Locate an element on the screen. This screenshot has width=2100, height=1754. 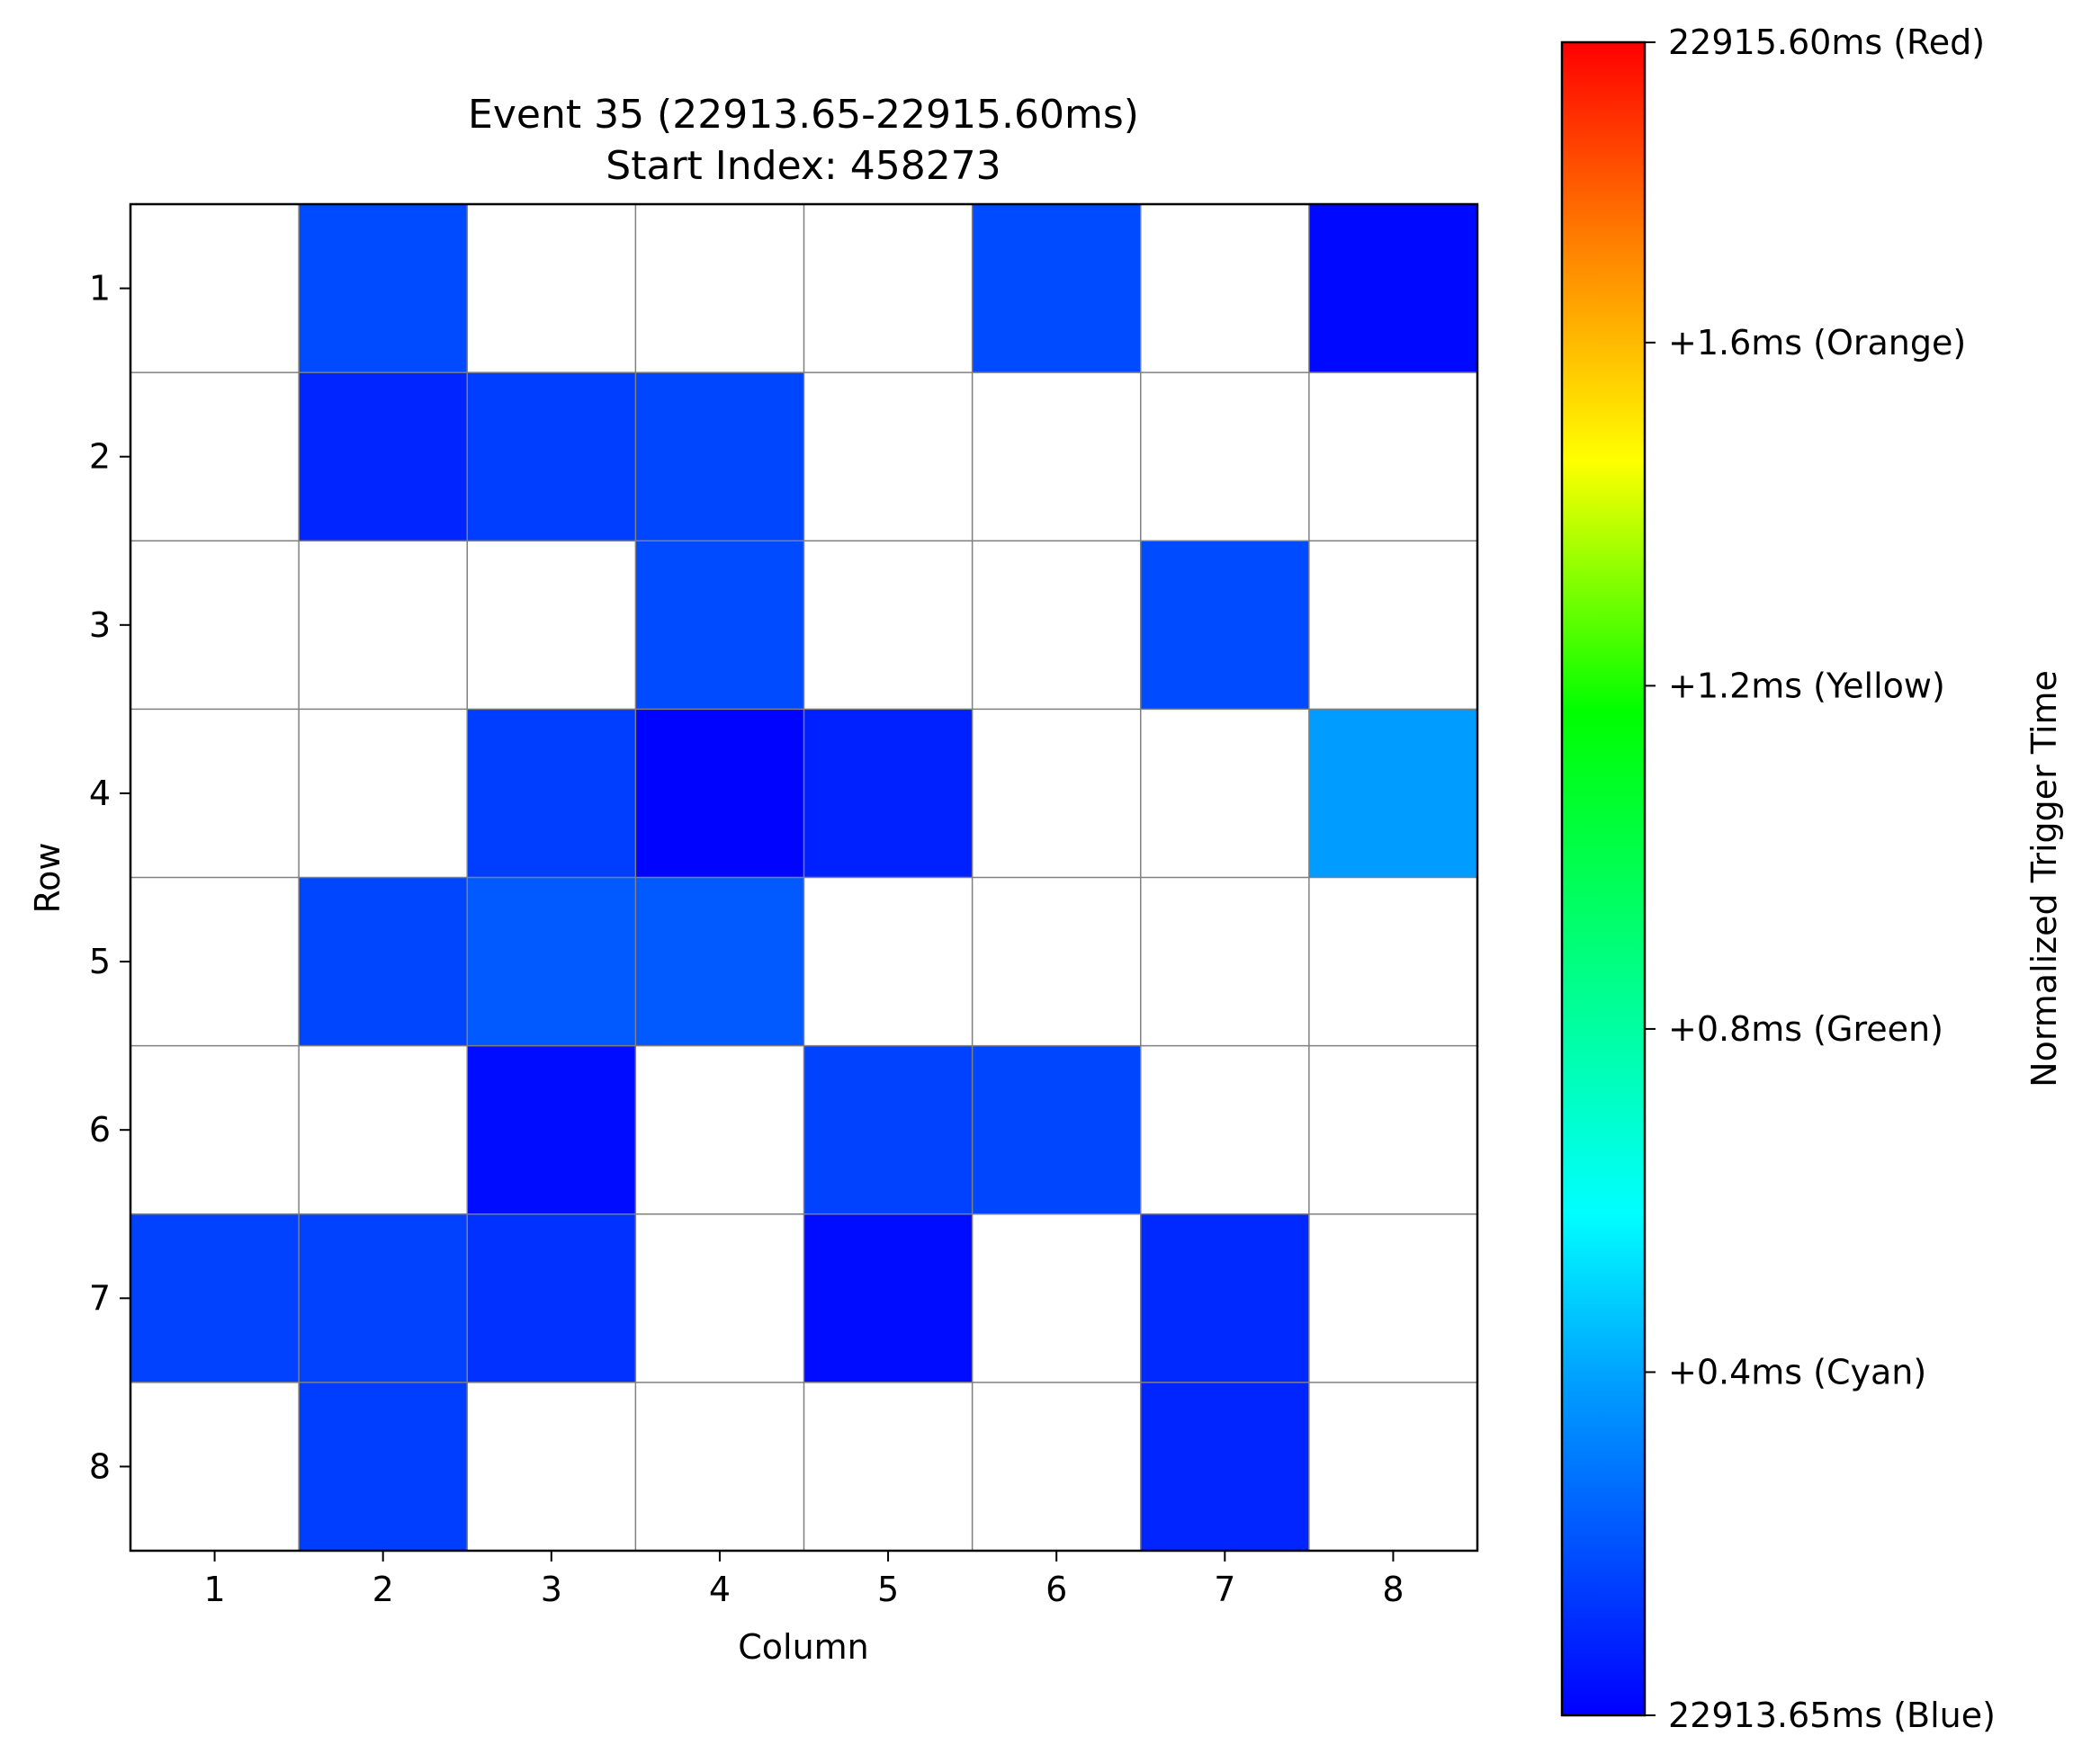
x-tick-label: 8 is located at coordinates (1393, 1590).